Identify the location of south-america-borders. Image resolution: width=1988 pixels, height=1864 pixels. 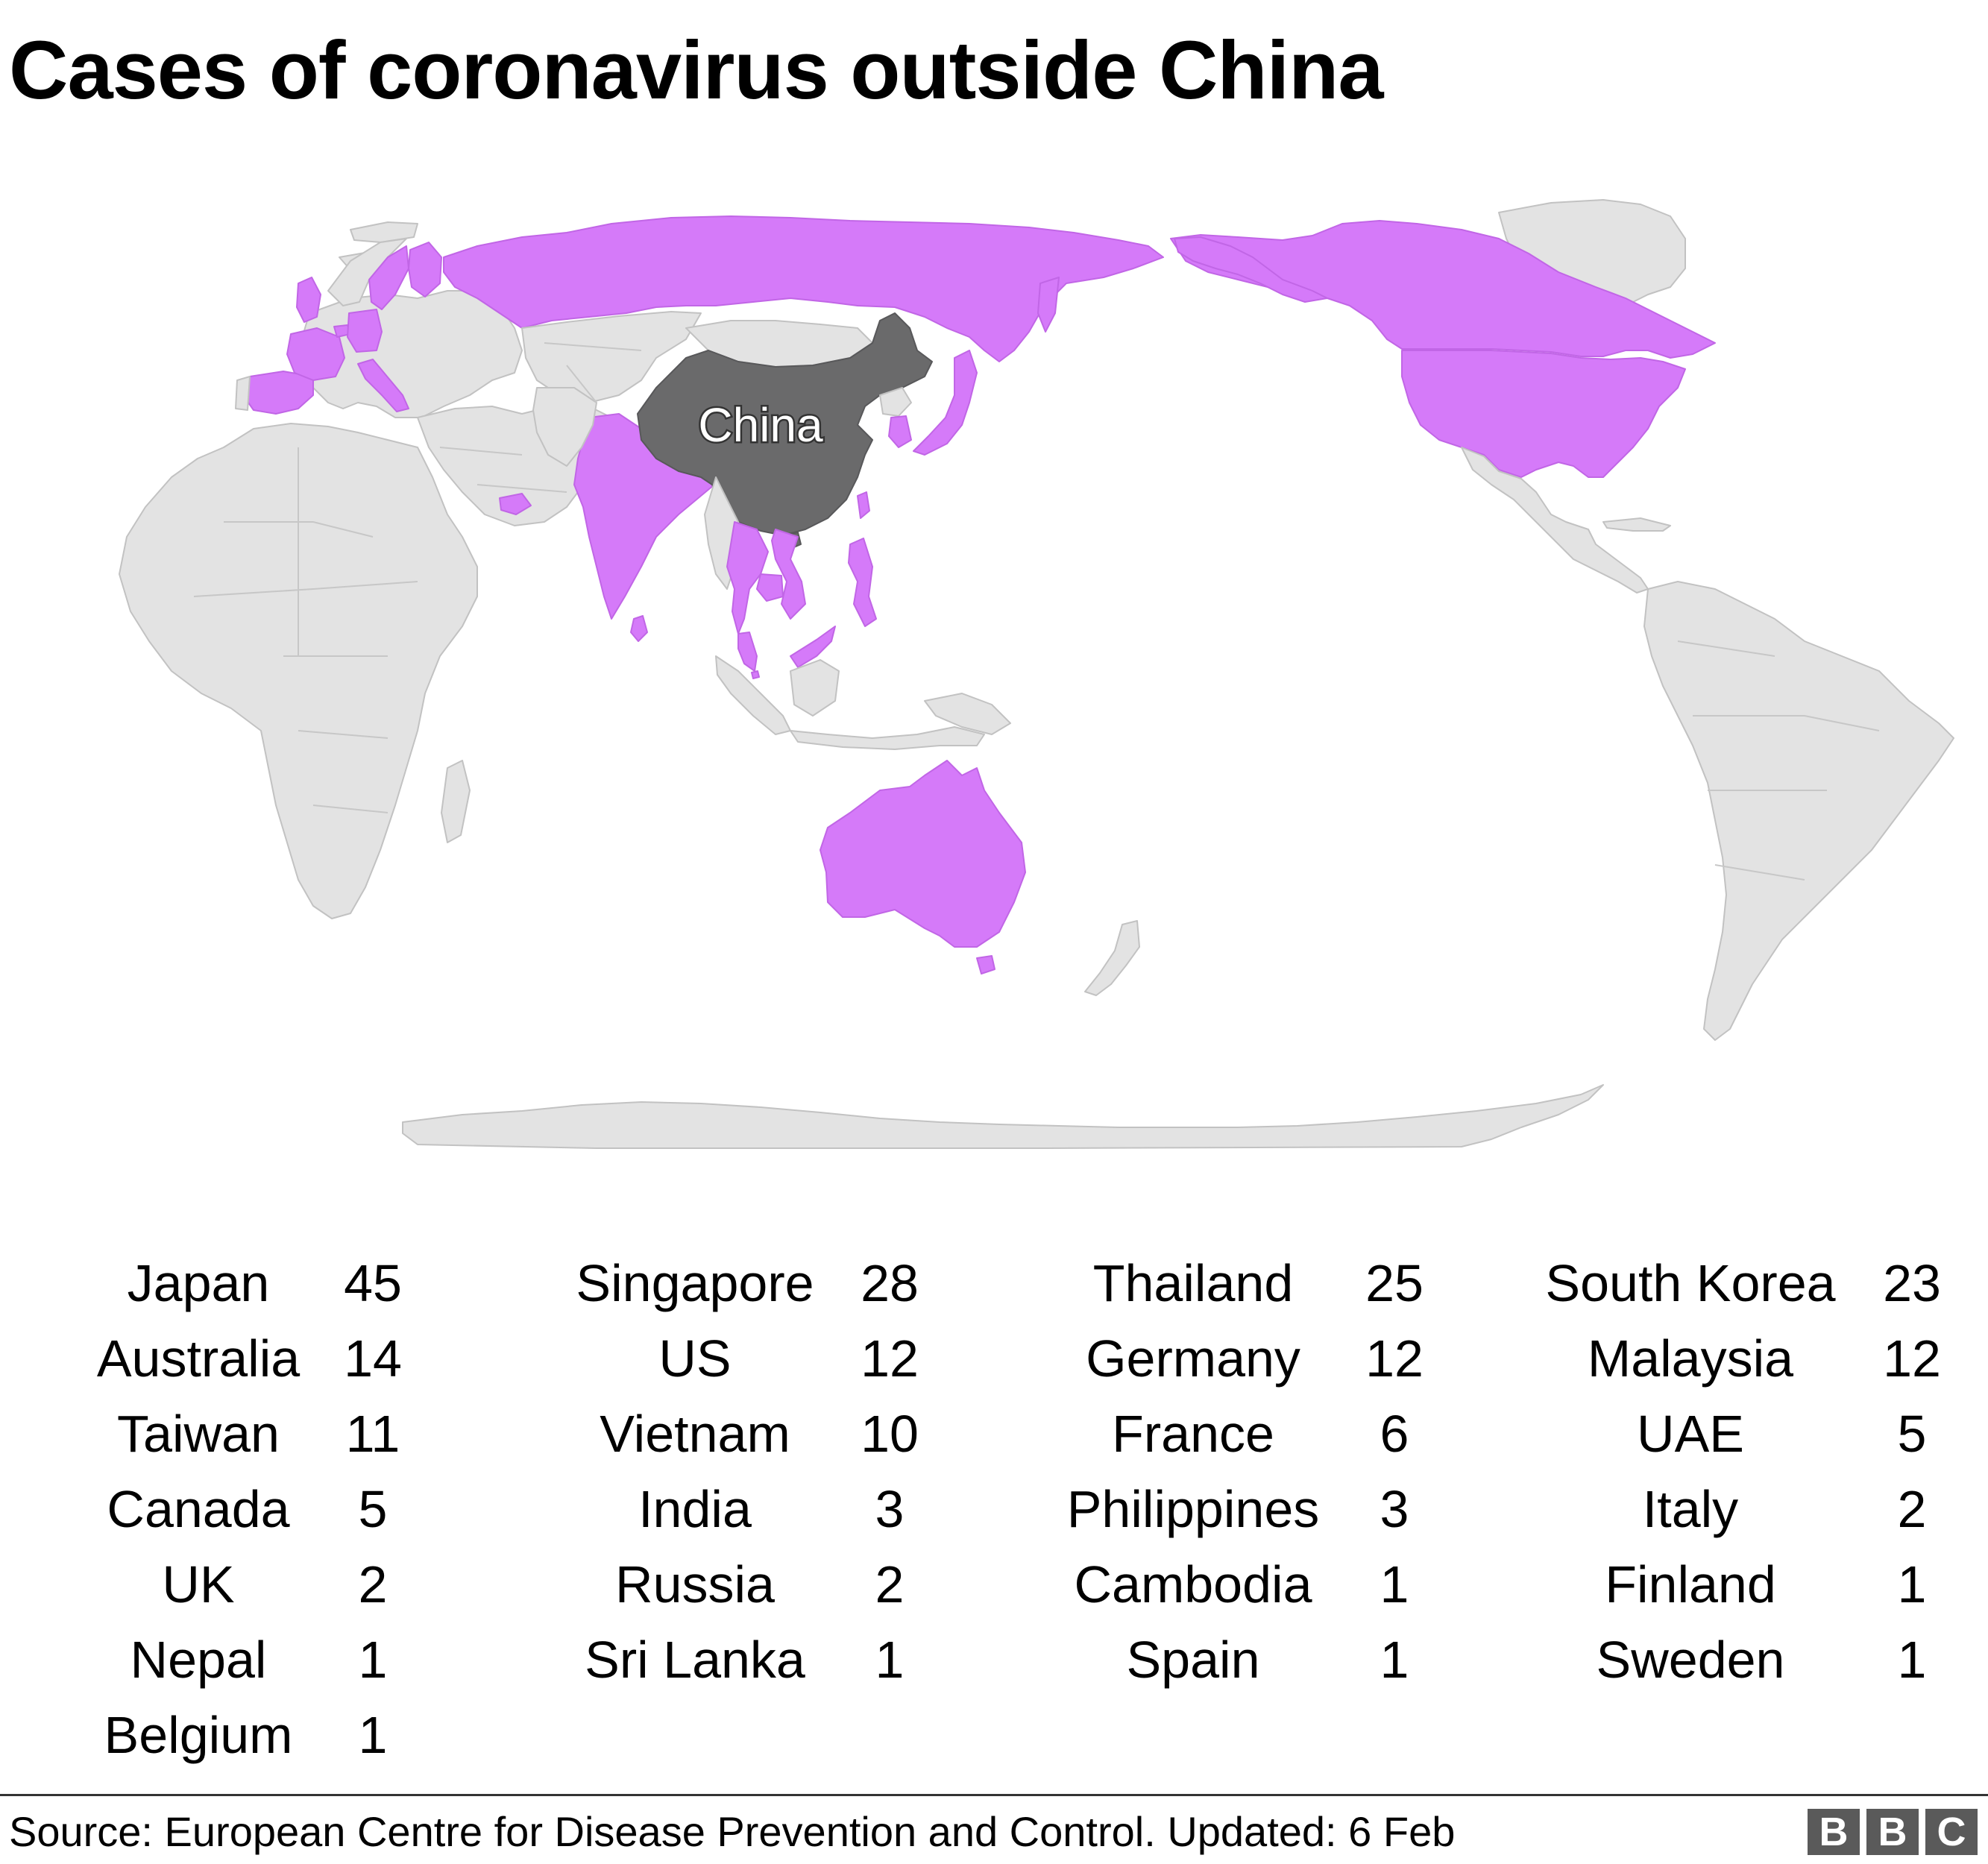
(1778, 760).